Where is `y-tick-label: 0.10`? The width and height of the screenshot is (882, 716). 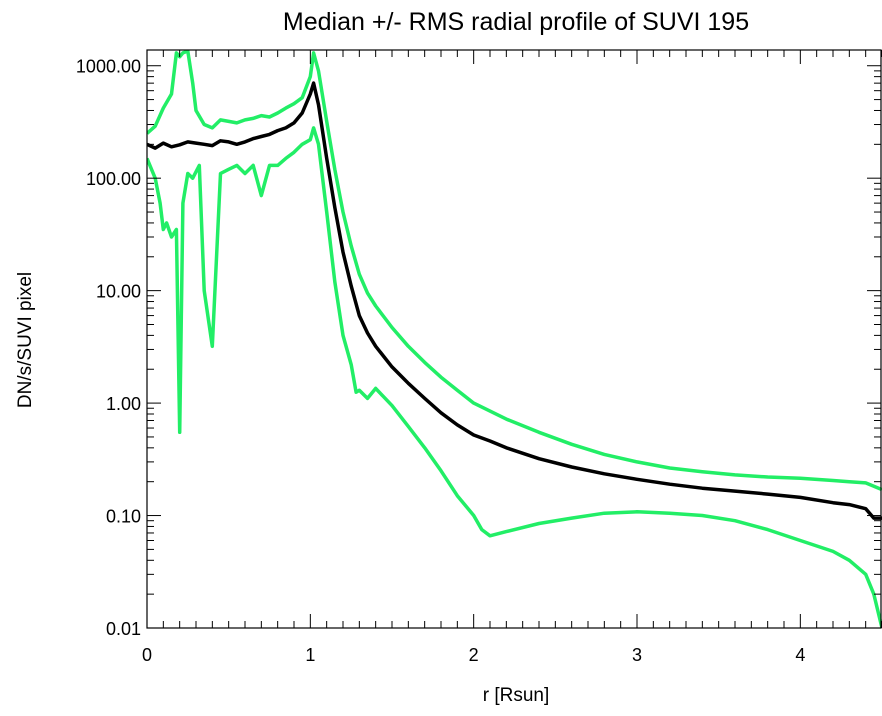
y-tick-label: 0.10 is located at coordinates (123, 517).